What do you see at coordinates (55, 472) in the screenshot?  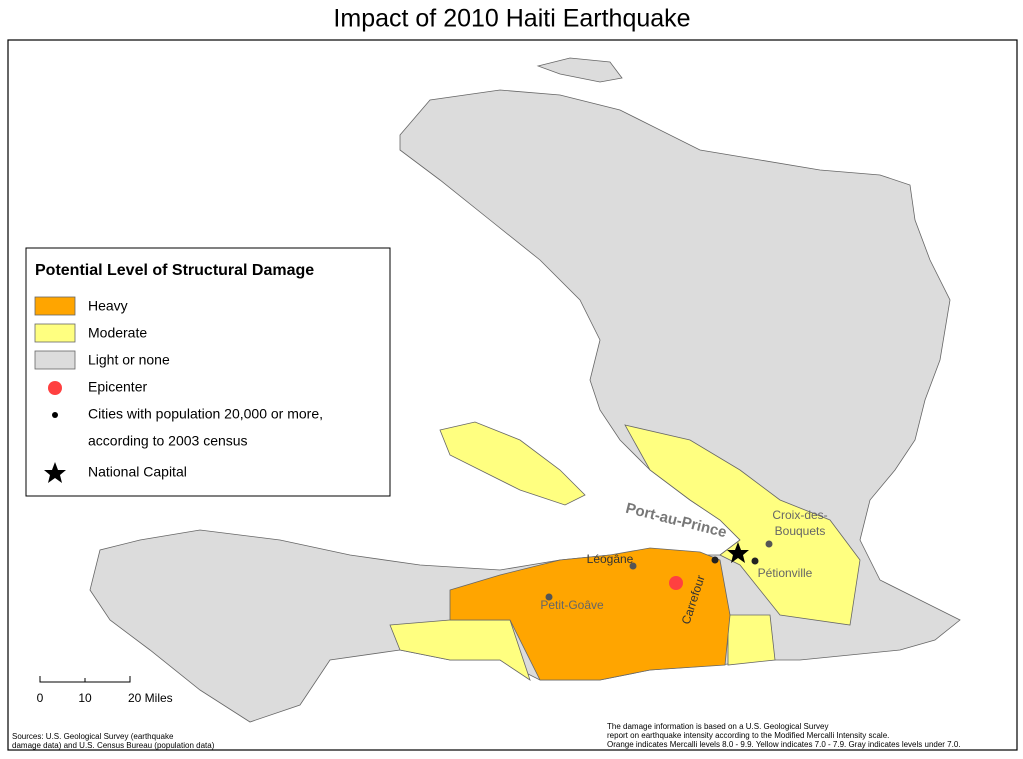 I see `legend-star` at bounding box center [55, 472].